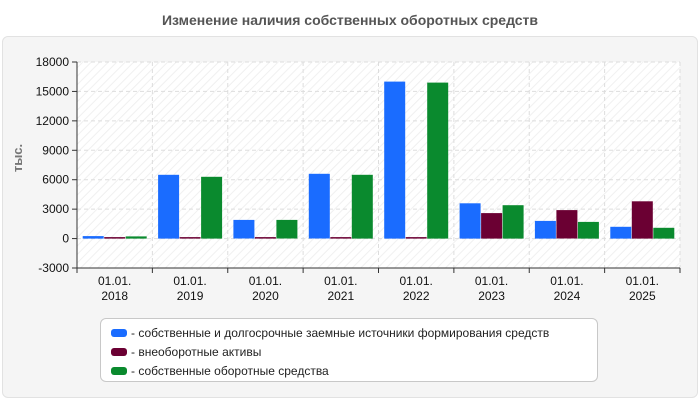 The image size is (700, 400). I want to click on x-tick-label: 2024, so click(567, 296).